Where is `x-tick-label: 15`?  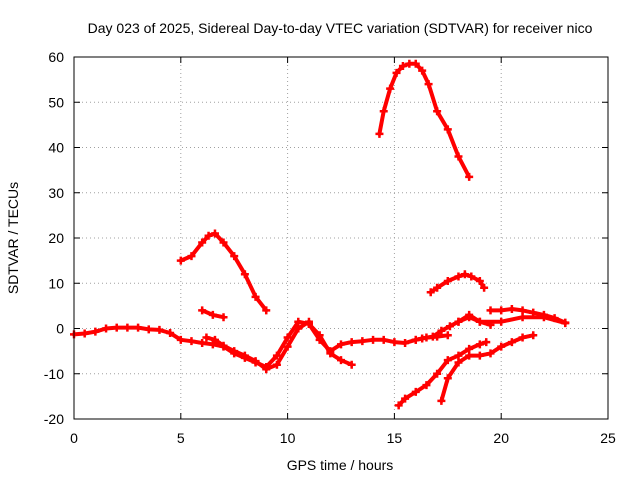
x-tick-label: 15 is located at coordinates (395, 438).